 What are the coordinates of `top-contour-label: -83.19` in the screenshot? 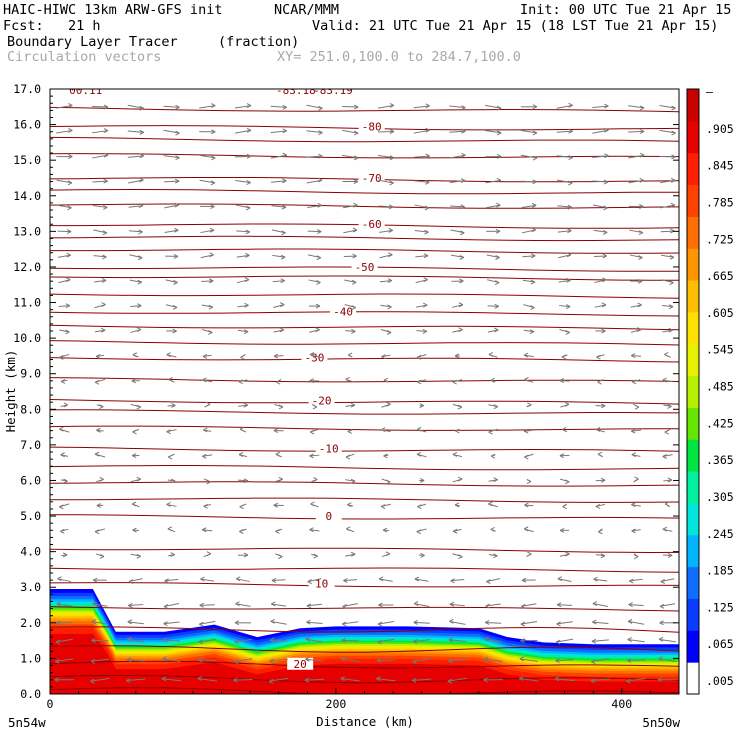 It's located at (333, 90).